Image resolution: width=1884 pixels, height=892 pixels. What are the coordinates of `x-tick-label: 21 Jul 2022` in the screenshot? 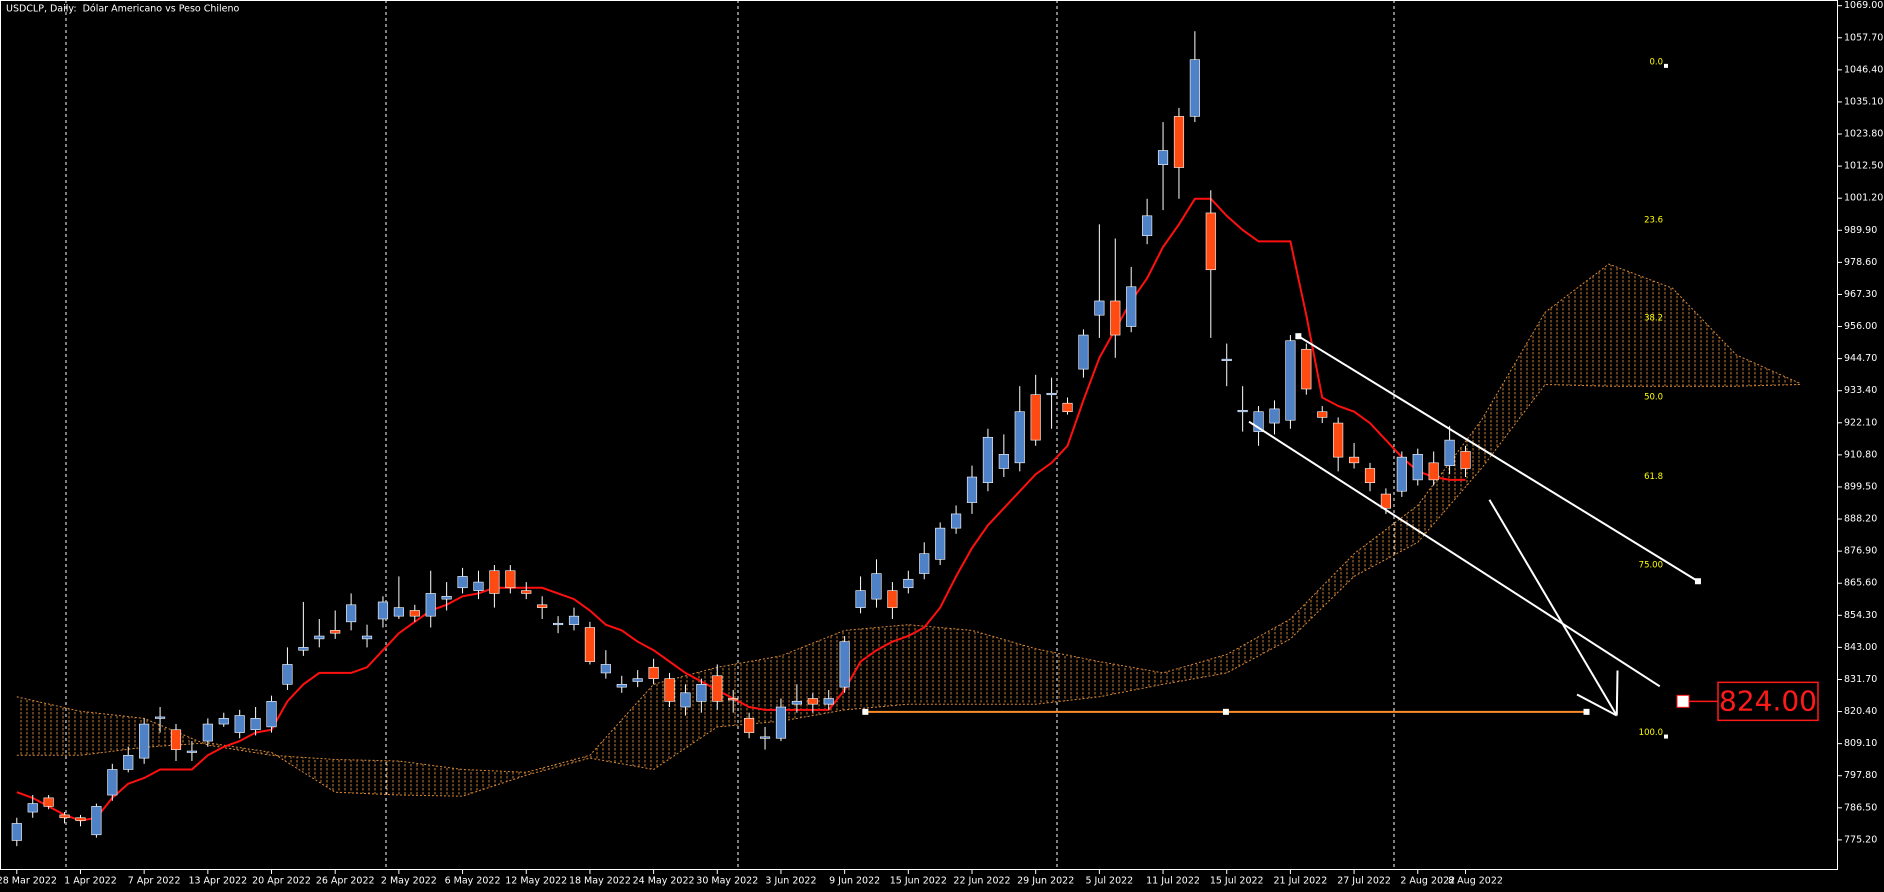 It's located at (1301, 881).